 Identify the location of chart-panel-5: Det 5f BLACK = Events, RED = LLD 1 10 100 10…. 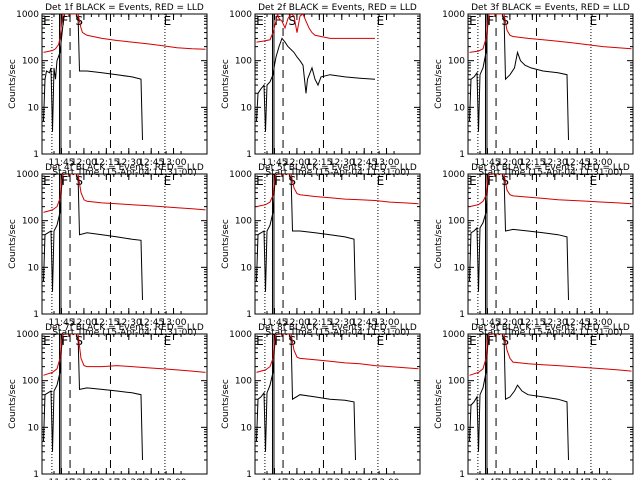
(321, 250).